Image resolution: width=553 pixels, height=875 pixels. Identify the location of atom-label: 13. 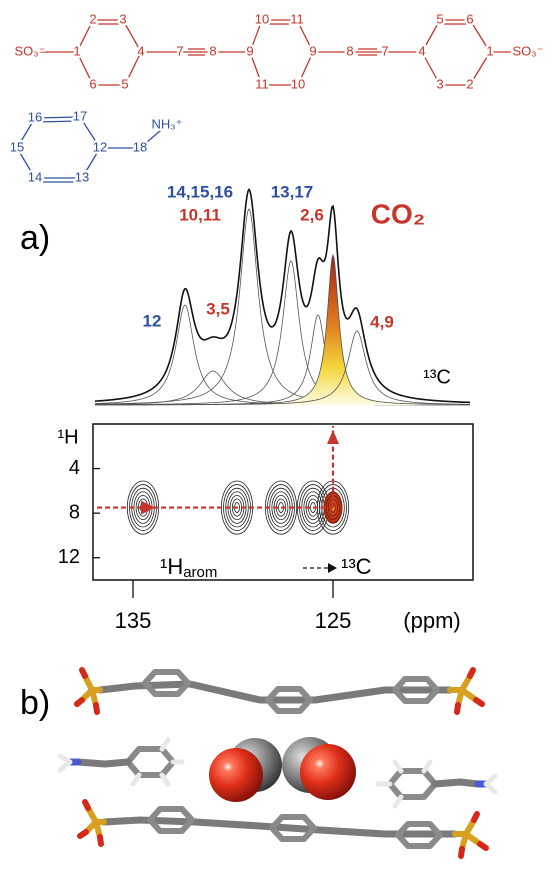
(82, 176).